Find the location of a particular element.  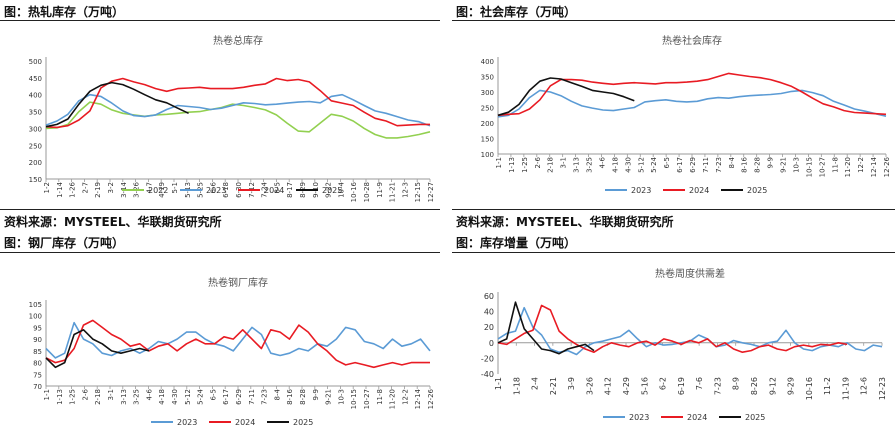

y-tick-label: 80 is located at coordinates (37, 364).